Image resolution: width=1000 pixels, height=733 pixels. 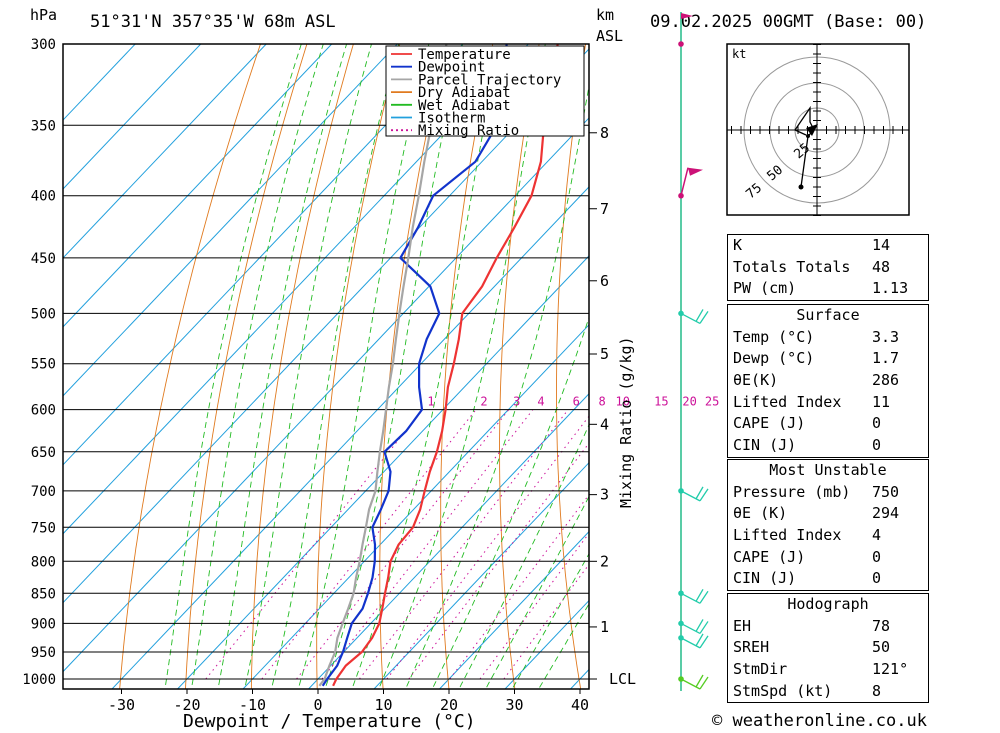 What do you see at coordinates (877, 535) in the screenshot?
I see `mu-li-value: 4` at bounding box center [877, 535].